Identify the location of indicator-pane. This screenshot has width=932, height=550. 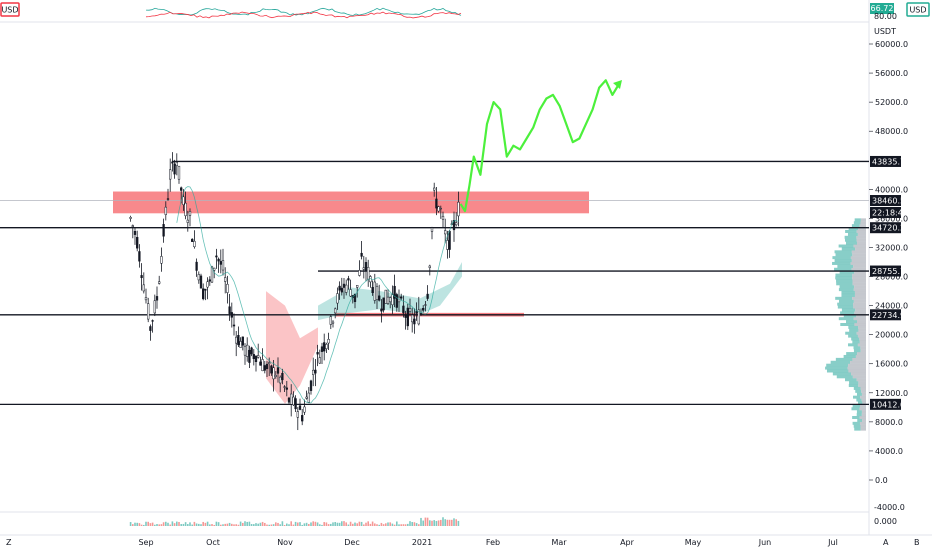
(303, 13).